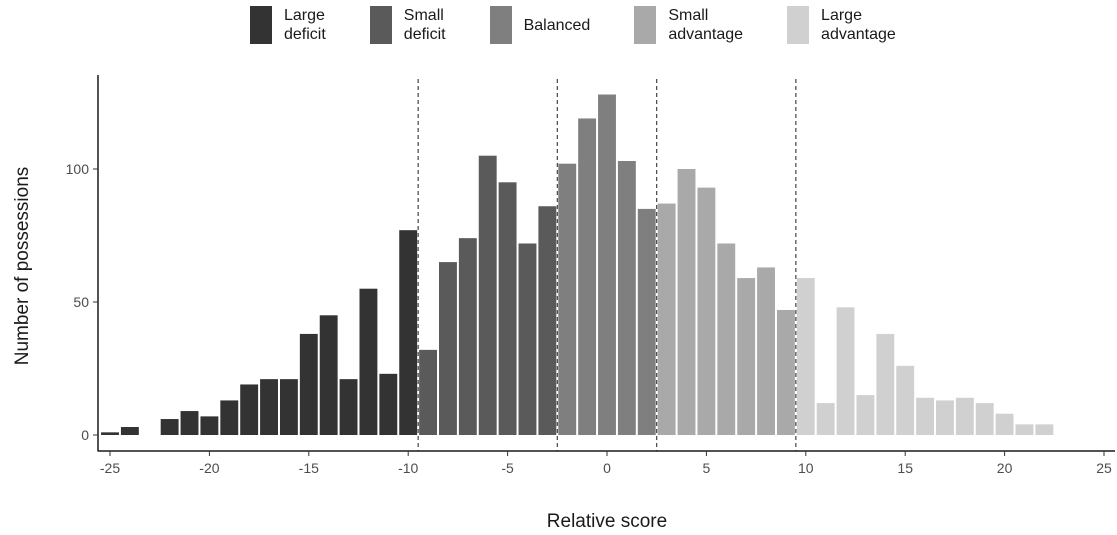 This screenshot has height=535, width=1117. Describe the element at coordinates (261, 25) in the screenshot. I see `legend-swatch-large-deficit` at that location.